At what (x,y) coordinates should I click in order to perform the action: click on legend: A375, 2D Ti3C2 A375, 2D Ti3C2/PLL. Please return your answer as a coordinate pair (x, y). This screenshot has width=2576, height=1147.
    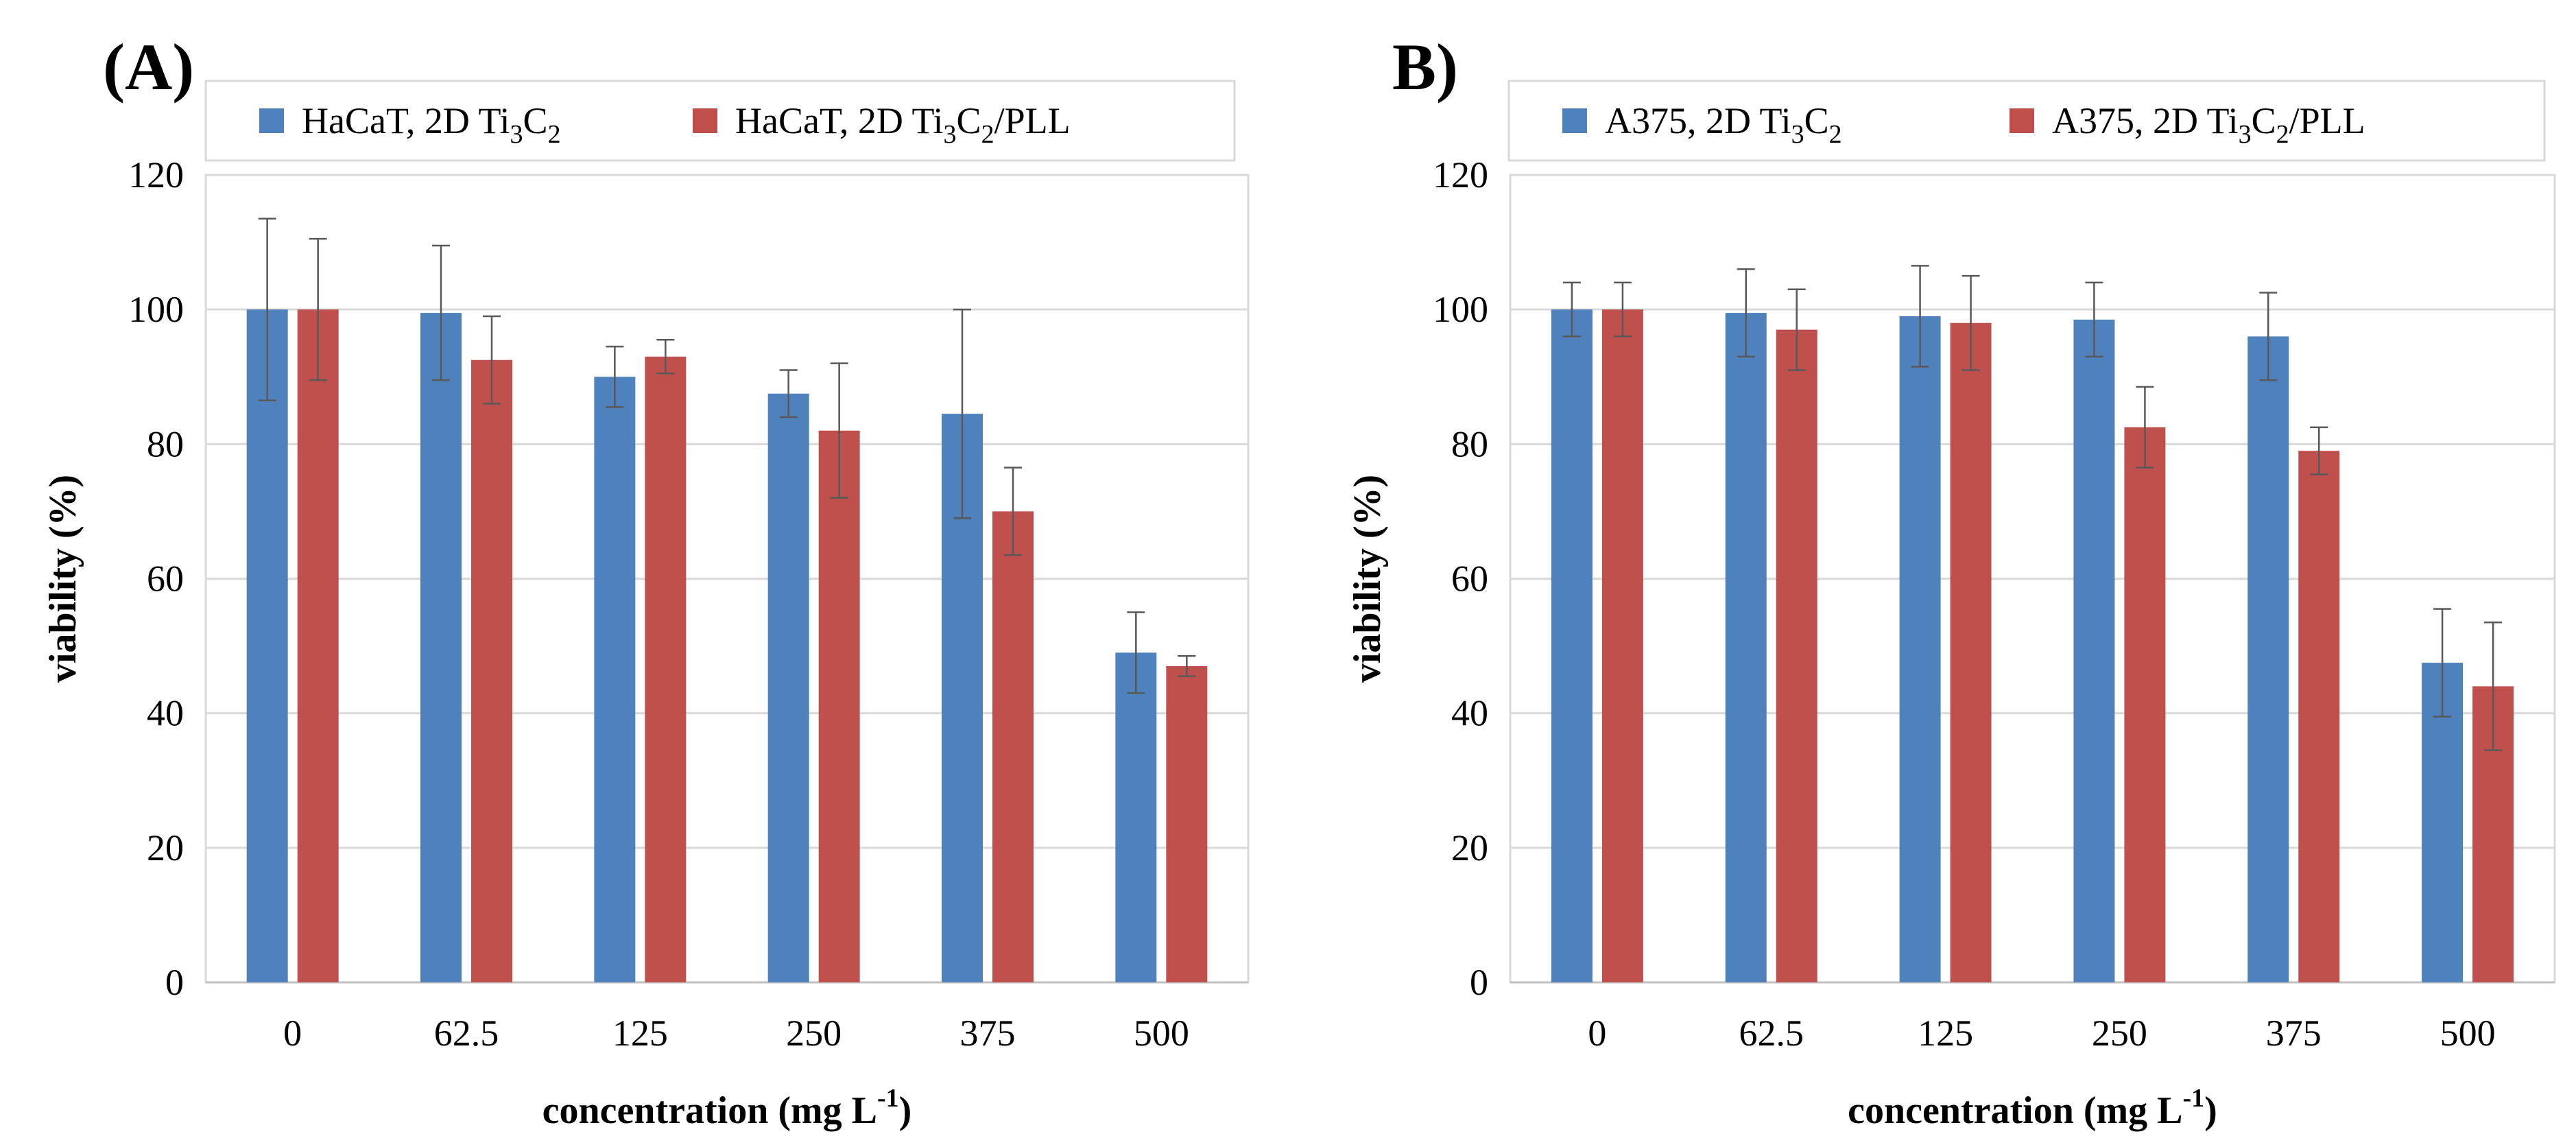
    Looking at the image, I should click on (2026, 121).